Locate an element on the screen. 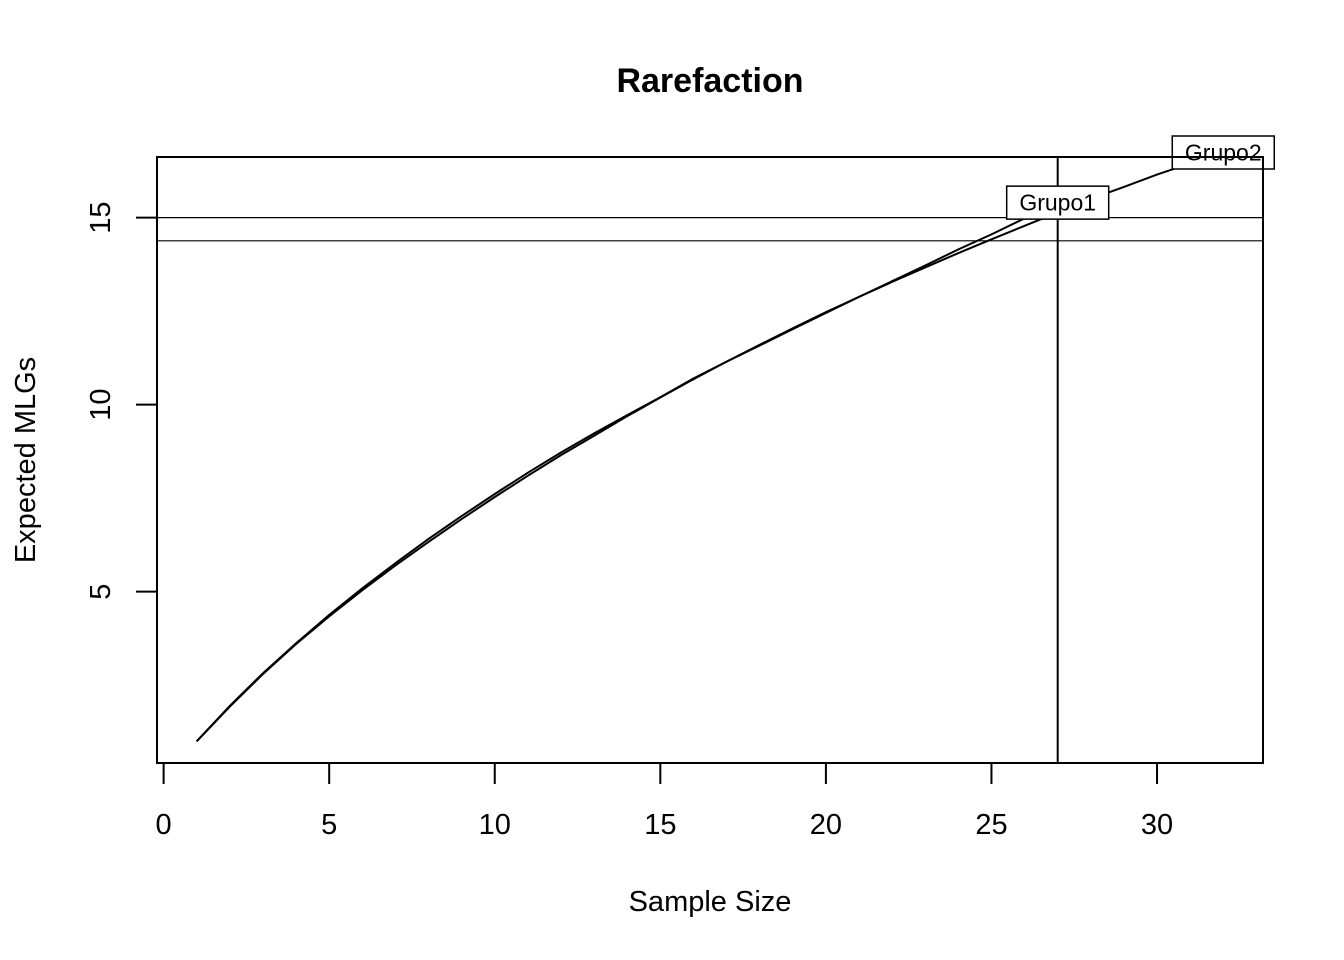 This screenshot has height=960, width=1344. x-tick-label: 30 is located at coordinates (1157, 825).